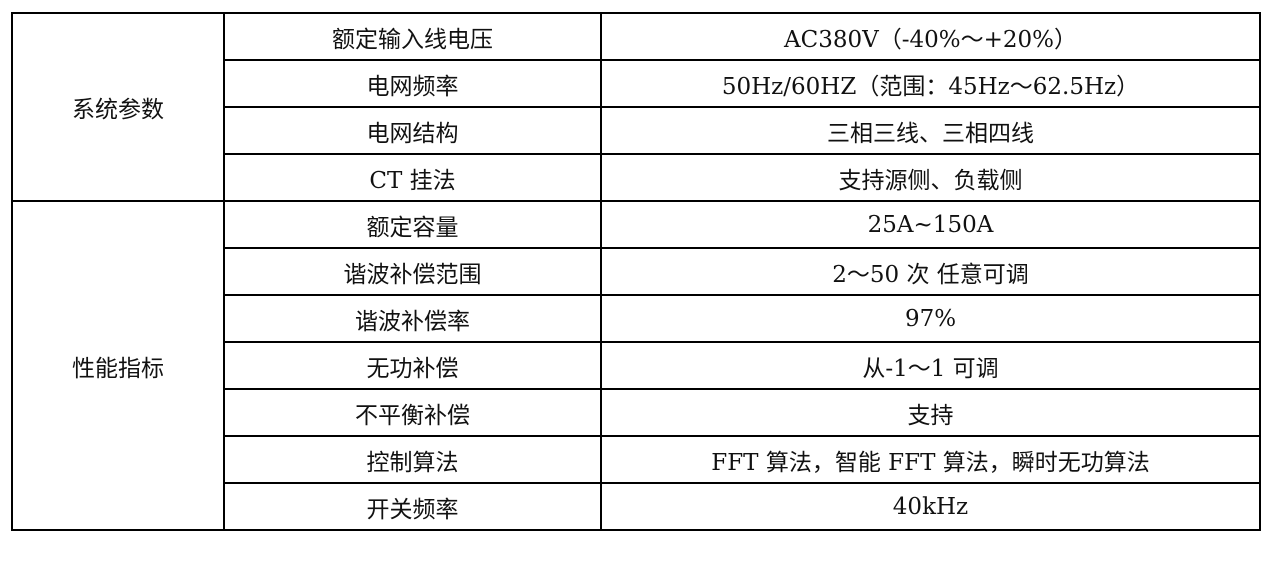 The width and height of the screenshot is (1270, 576). I want to click on param-value: 支持, so click(930, 412).